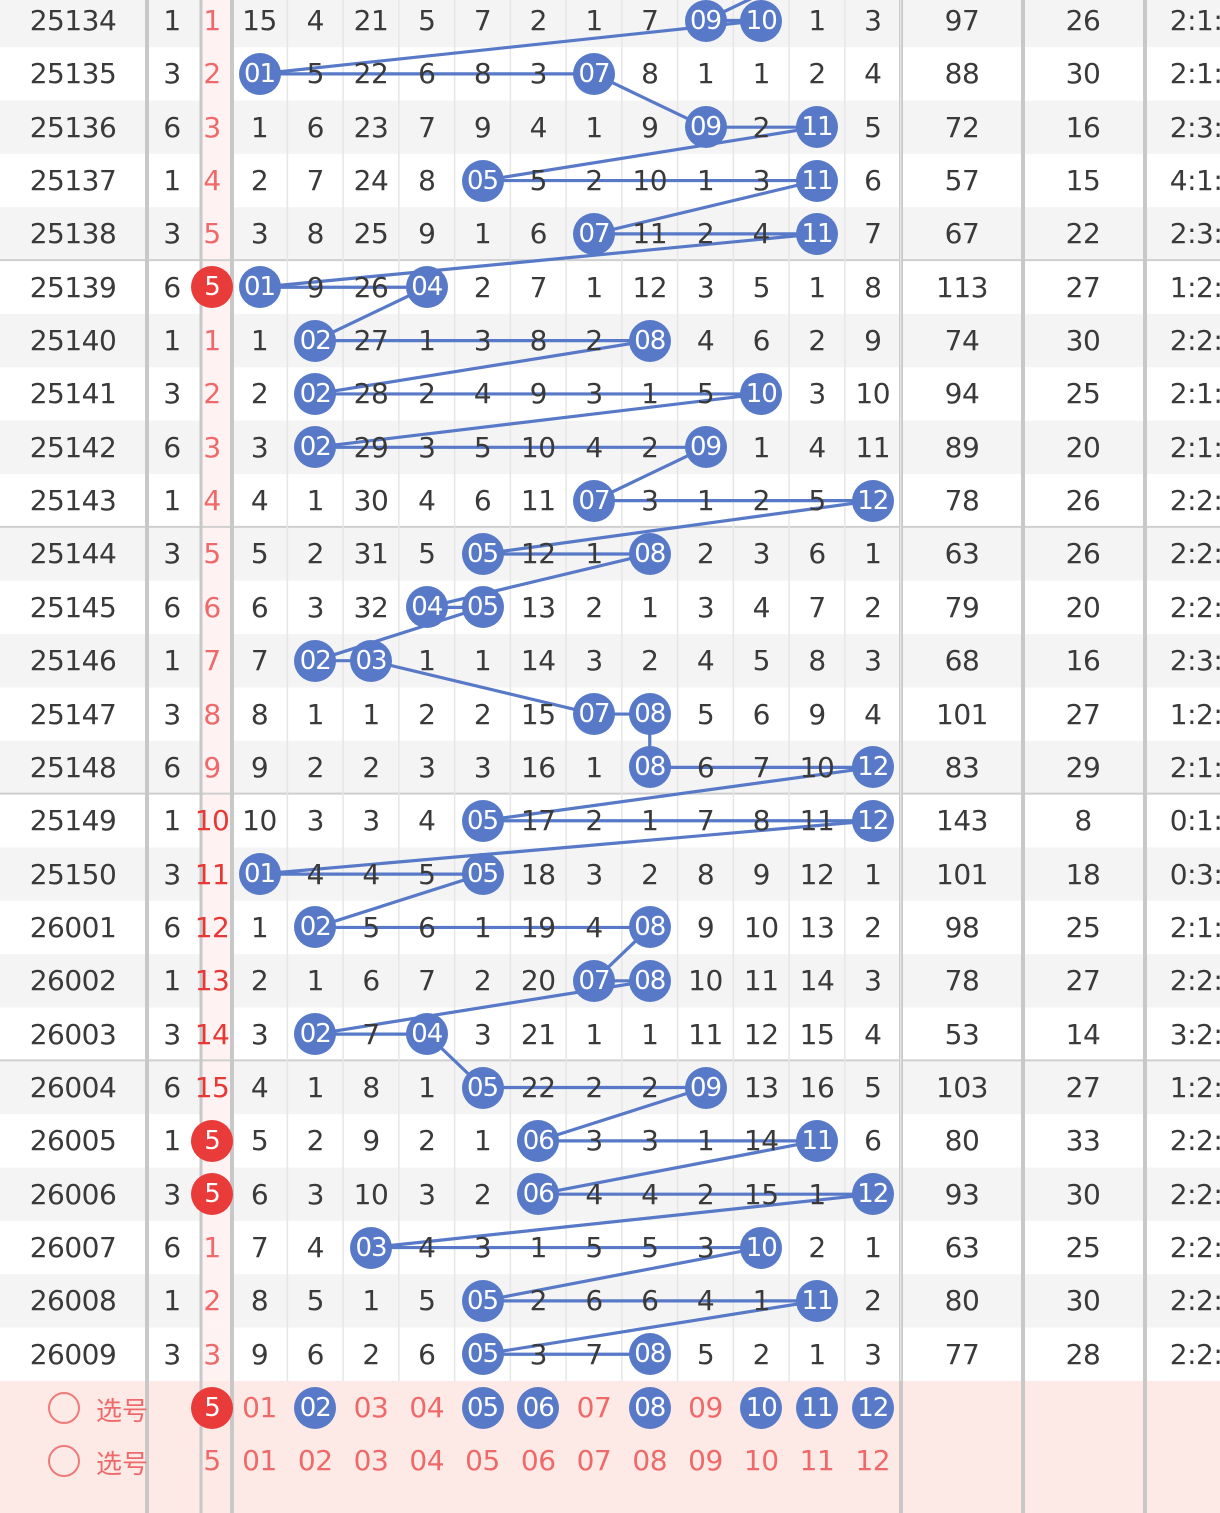 The height and width of the screenshot is (1513, 1220). What do you see at coordinates (371, 341) in the screenshot?
I see `cell-value: 27` at bounding box center [371, 341].